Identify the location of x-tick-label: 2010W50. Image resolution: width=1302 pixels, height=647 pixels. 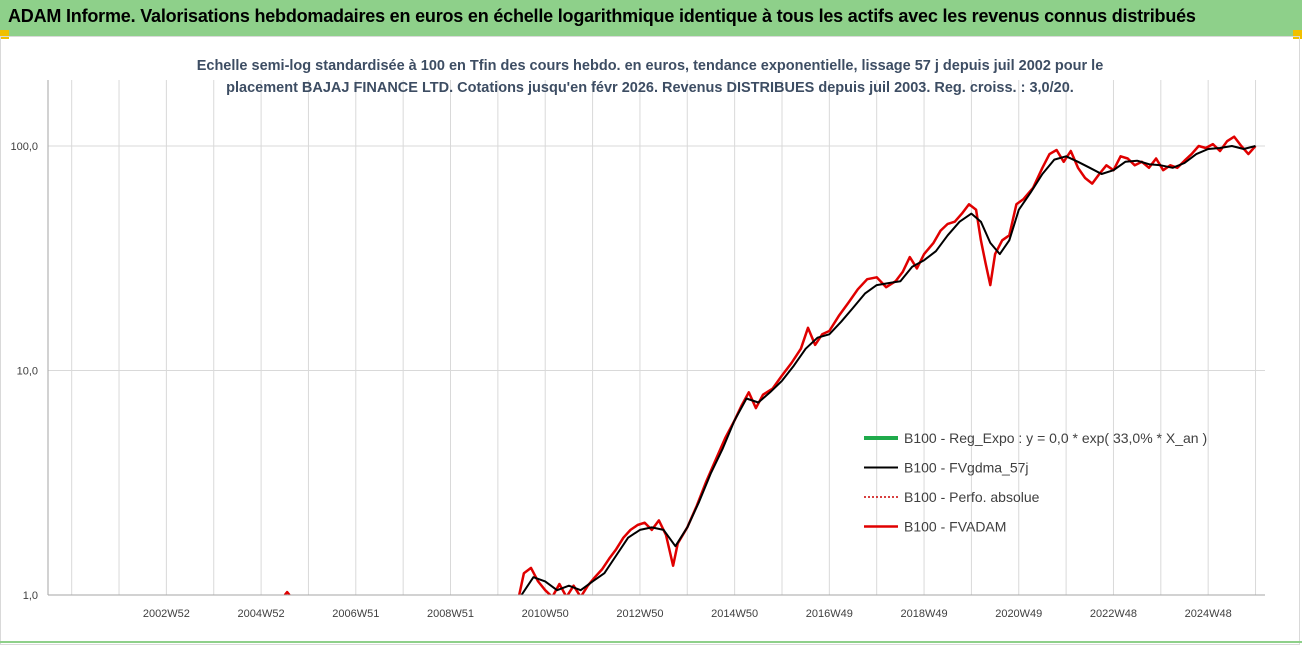
(545, 614).